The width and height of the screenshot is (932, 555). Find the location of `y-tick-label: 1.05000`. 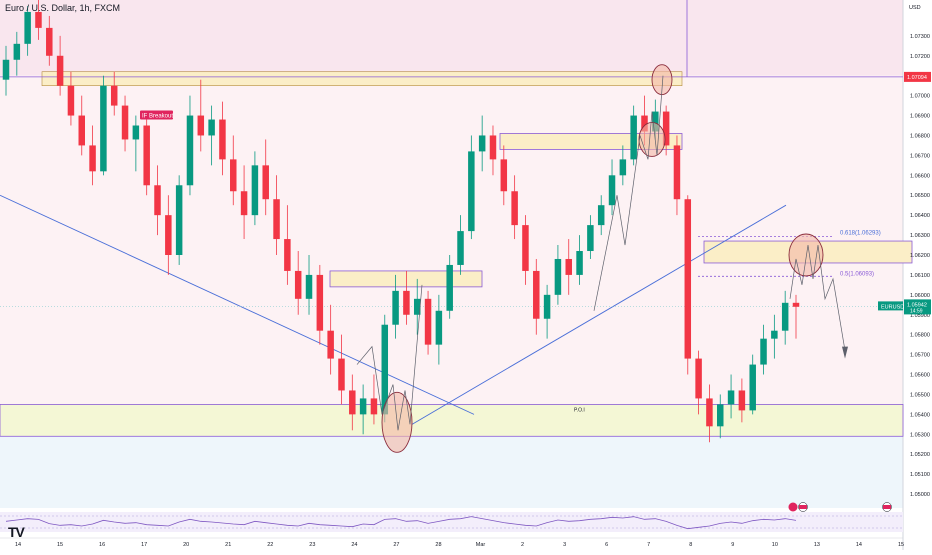

y-tick-label: 1.05000 is located at coordinates (920, 495).